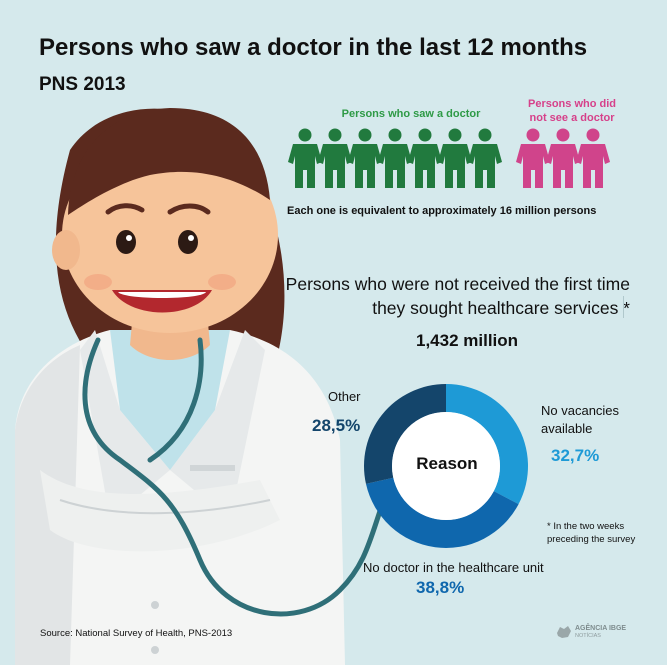  I want to click on person-pictogram, so click(449, 158).